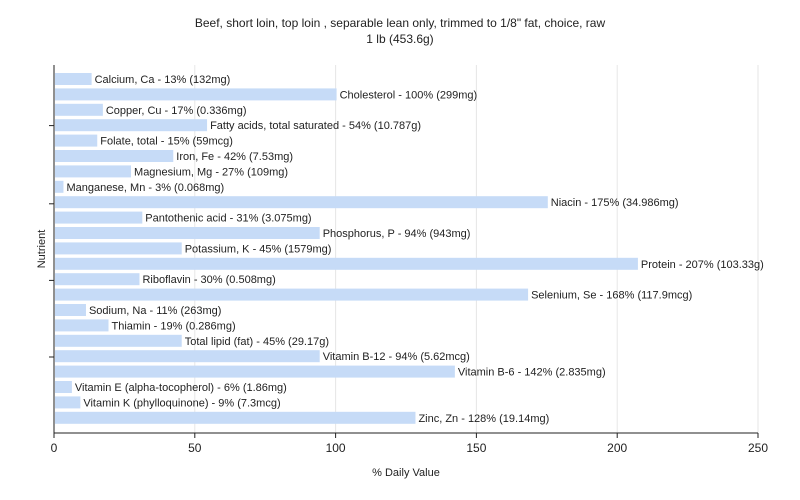  I want to click on bar-label: Protein - 207% (103.33g), so click(702, 265).